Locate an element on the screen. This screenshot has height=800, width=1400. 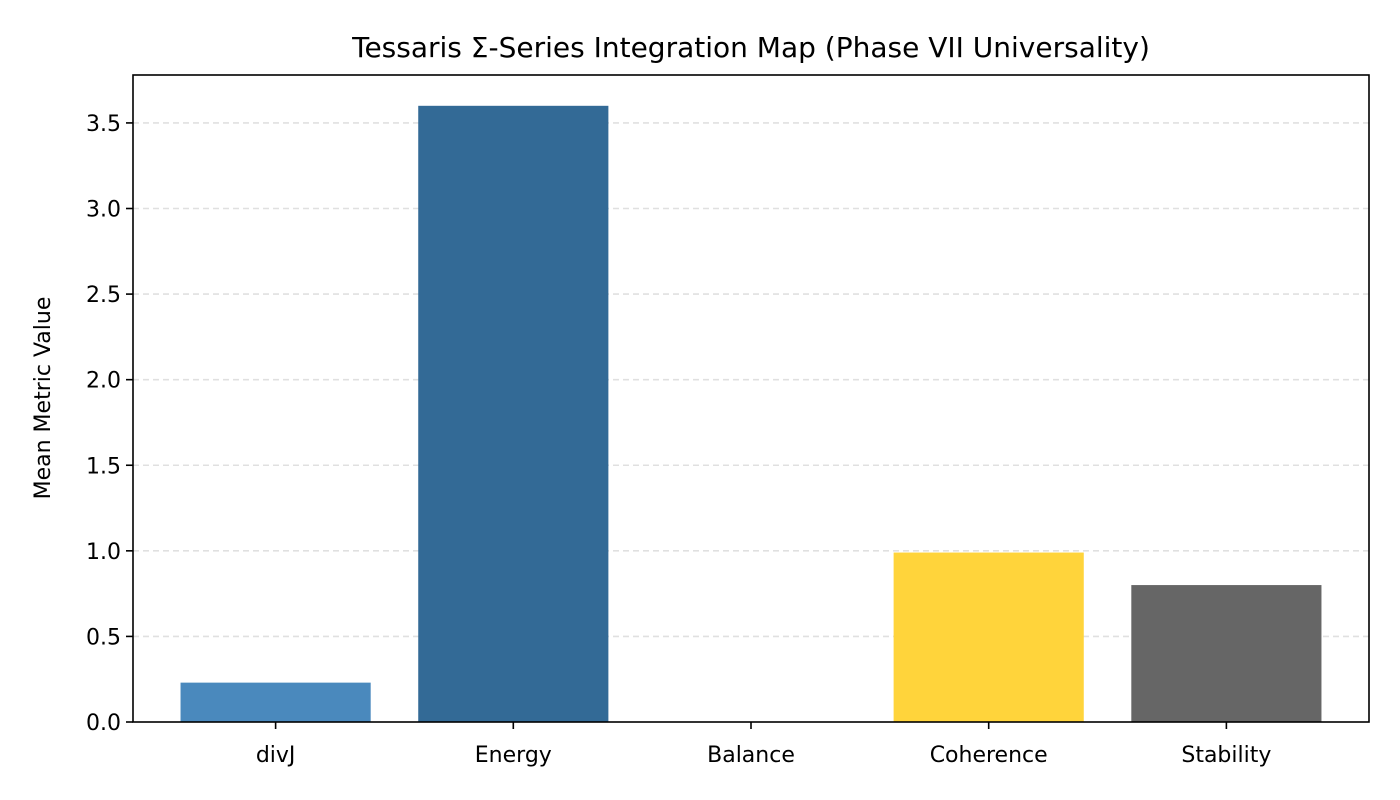
x-axis-ticks: divJ Energy Balance Coherence Stability is located at coordinates (763, 745).